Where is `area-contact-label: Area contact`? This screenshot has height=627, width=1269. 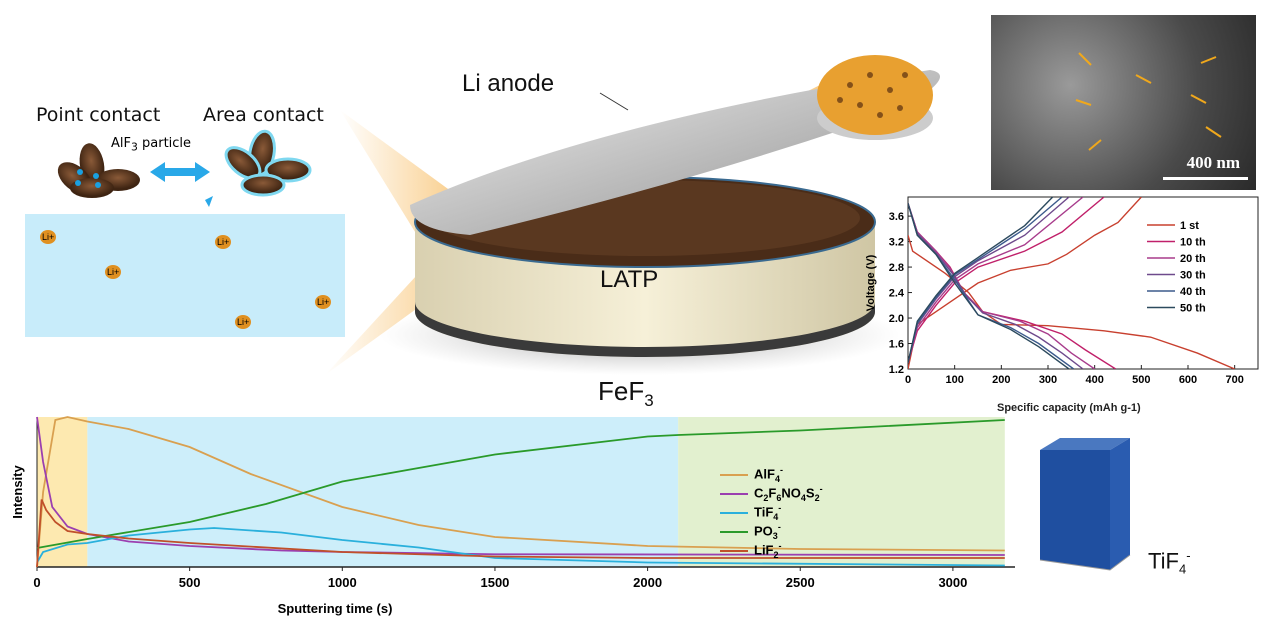
area-contact-label: Area contact is located at coordinates (263, 115).